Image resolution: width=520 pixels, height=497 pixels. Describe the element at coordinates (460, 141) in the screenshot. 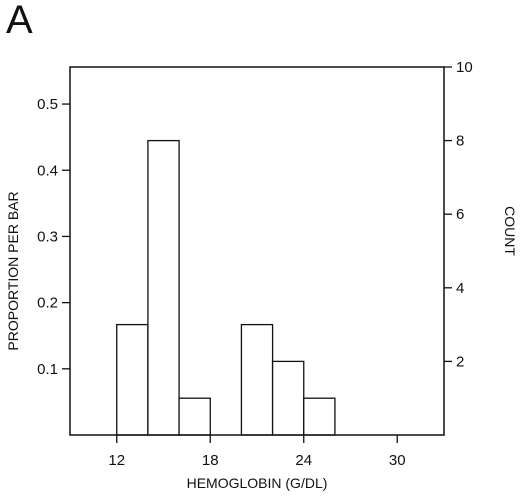

I see `right-tick-label: 8` at that location.